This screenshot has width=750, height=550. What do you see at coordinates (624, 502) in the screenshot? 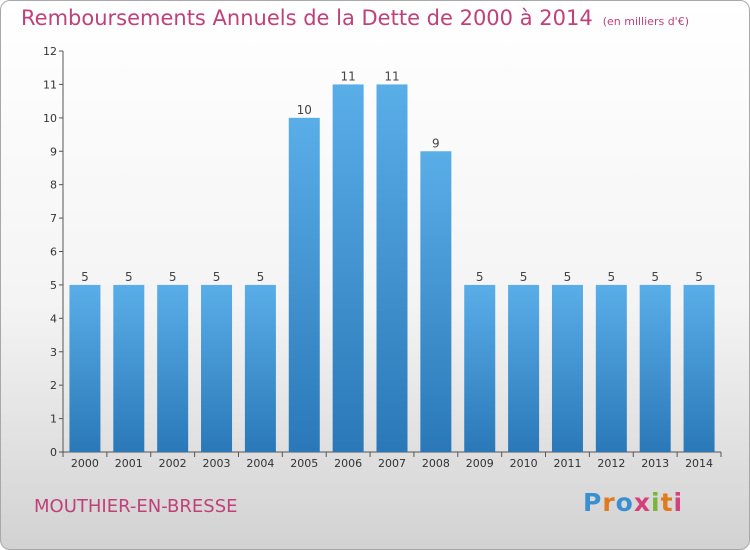
I see `logo-letter: o` at bounding box center [624, 502].